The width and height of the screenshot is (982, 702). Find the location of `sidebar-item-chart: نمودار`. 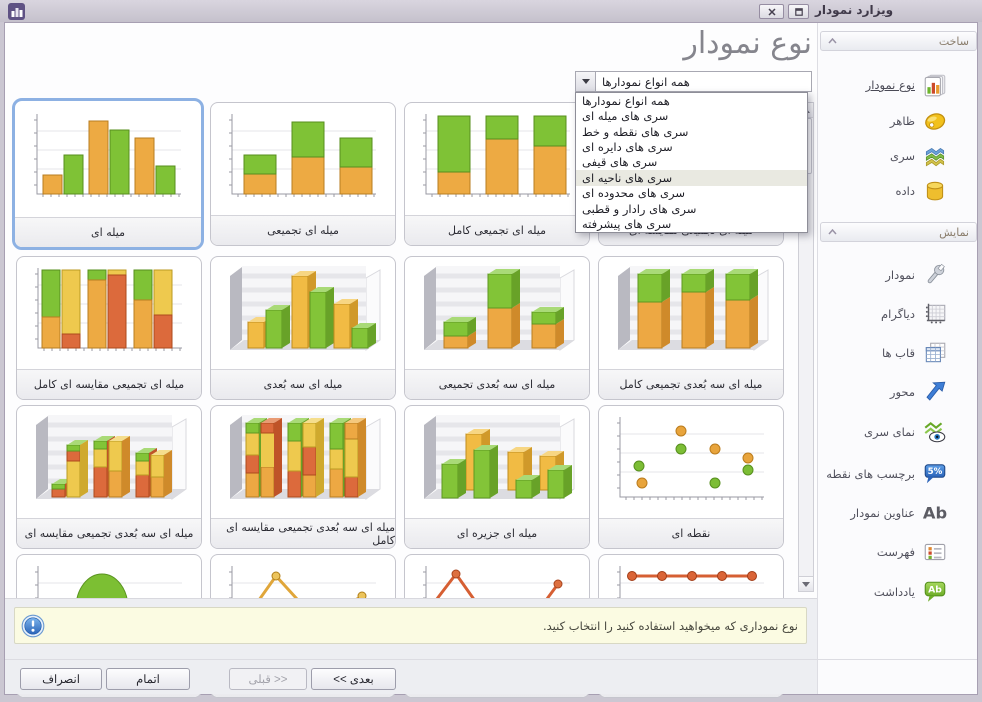

sidebar-item-chart: نمودار is located at coordinates (874, 275).